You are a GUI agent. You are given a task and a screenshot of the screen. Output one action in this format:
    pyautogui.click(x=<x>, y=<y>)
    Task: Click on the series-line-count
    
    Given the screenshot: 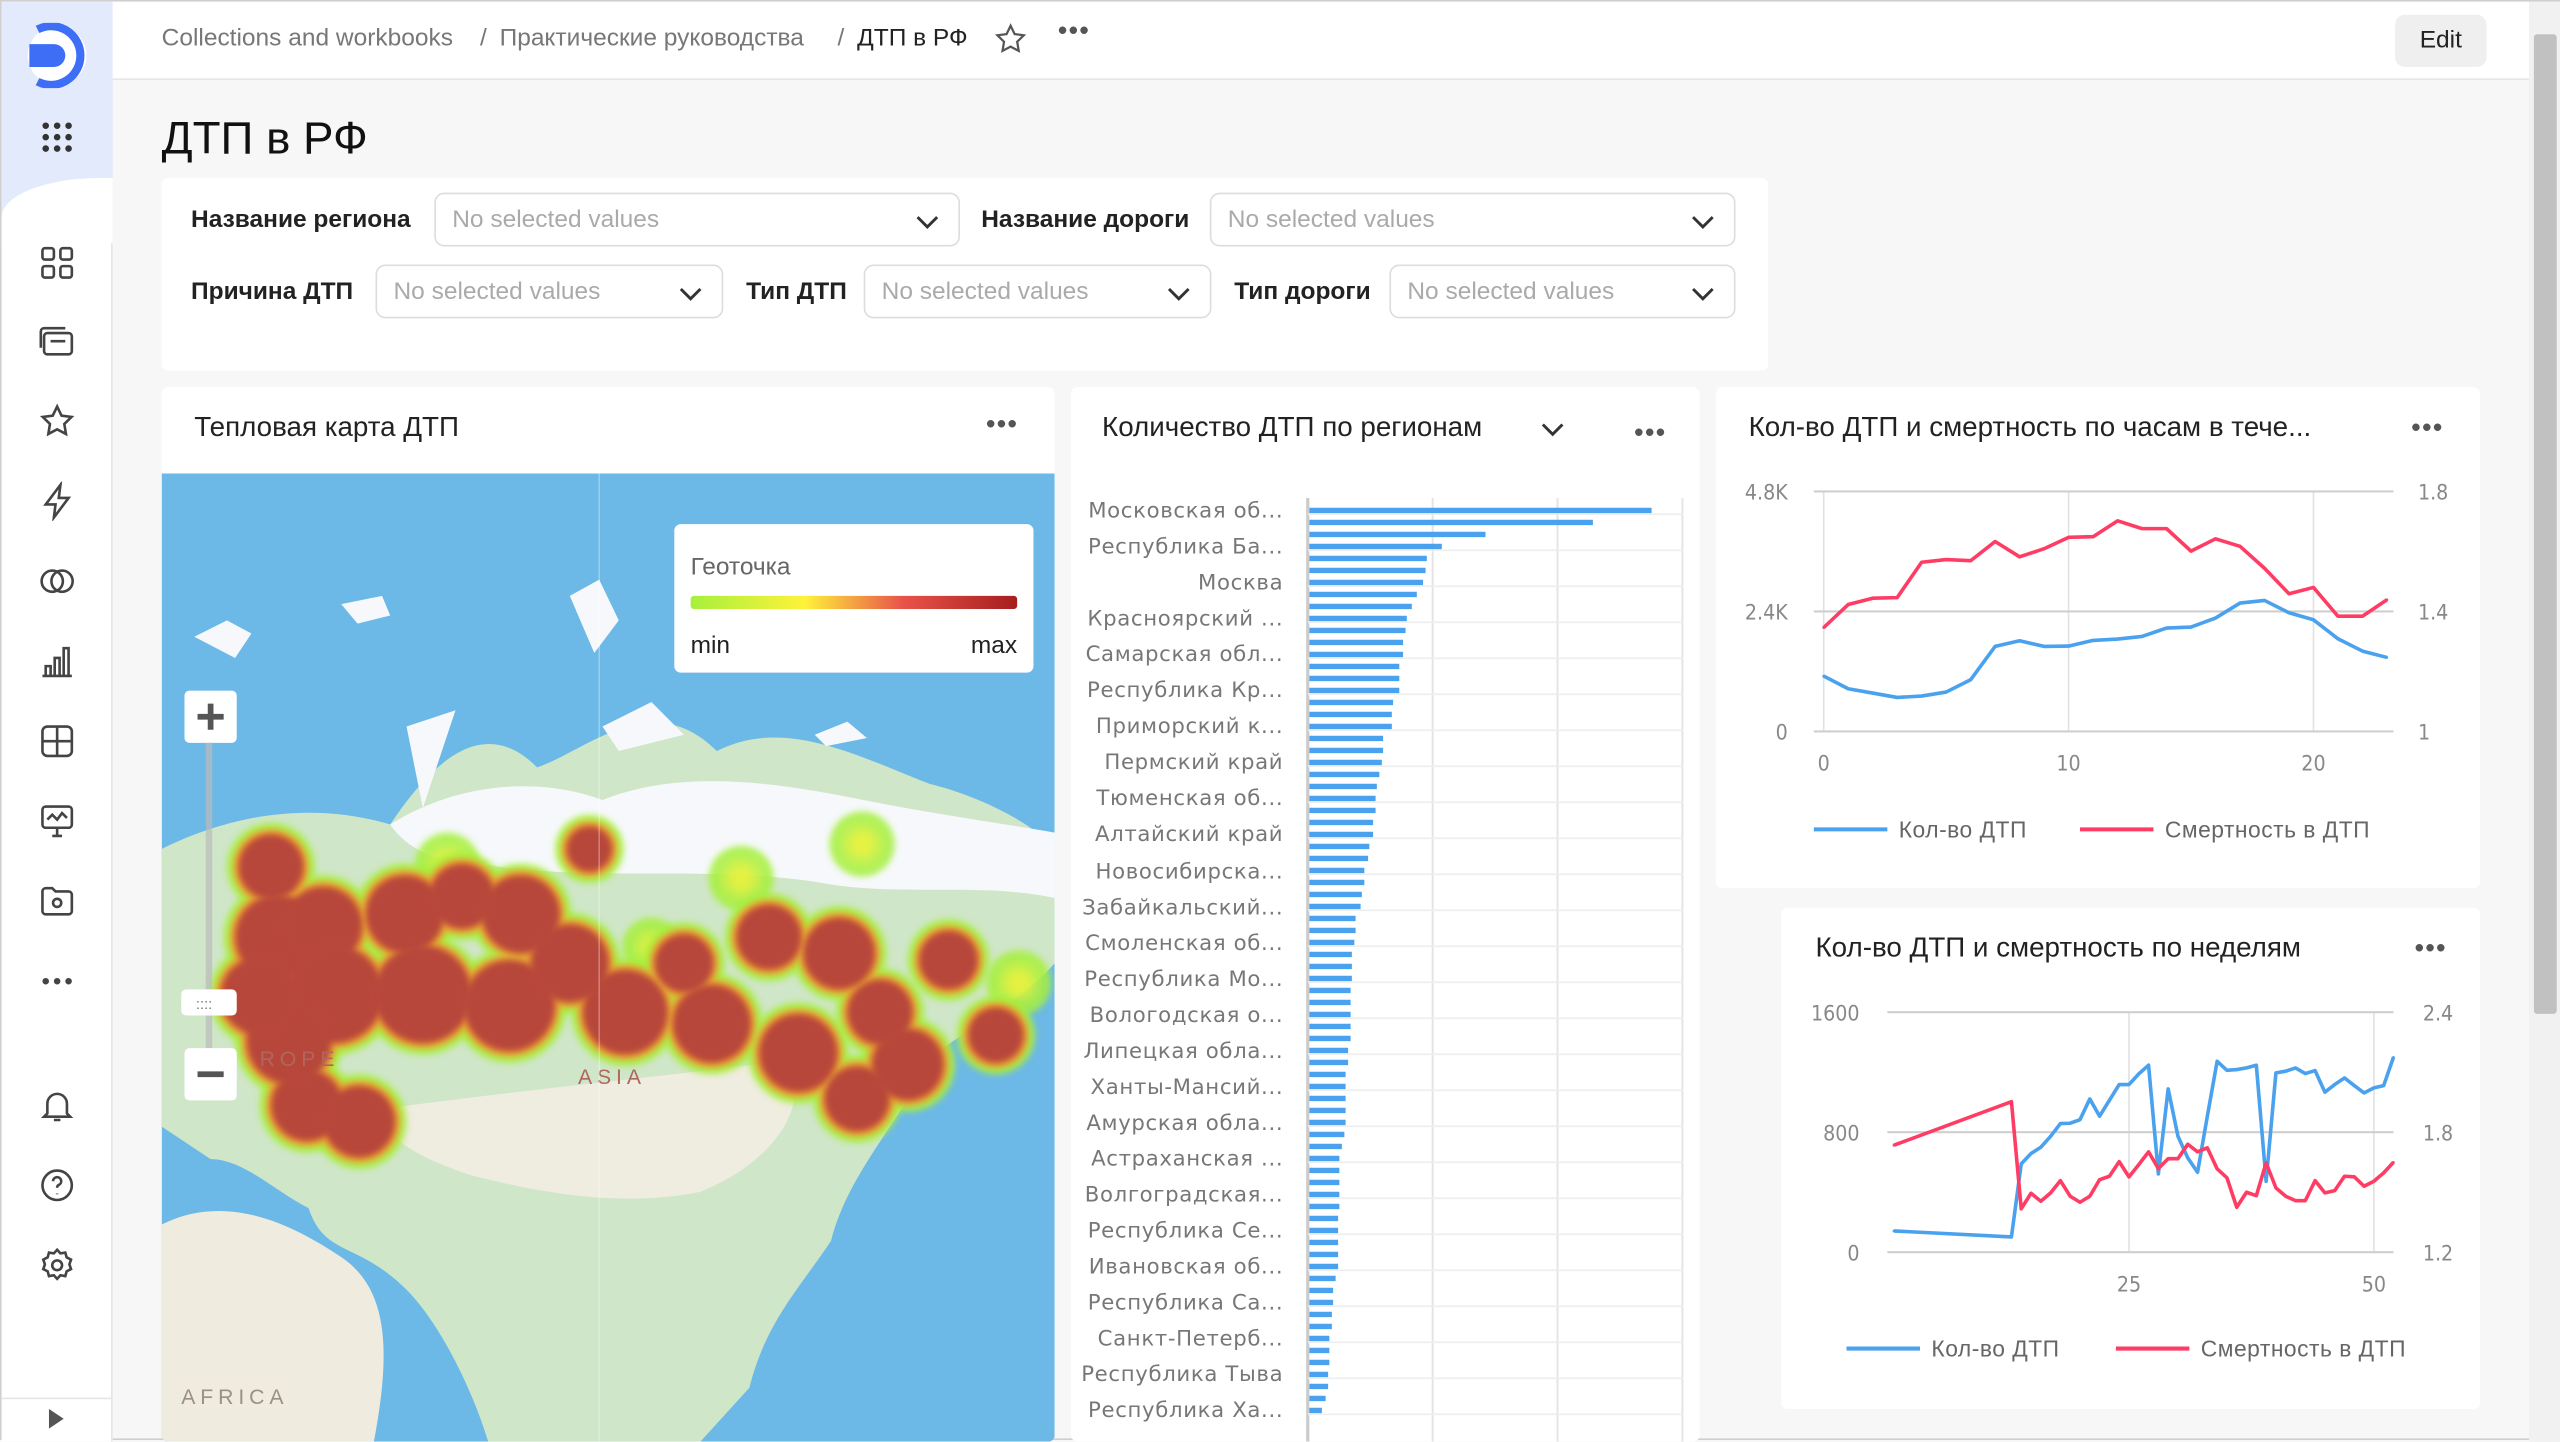 What is the action you would take?
    pyautogui.click(x=2144, y=1147)
    